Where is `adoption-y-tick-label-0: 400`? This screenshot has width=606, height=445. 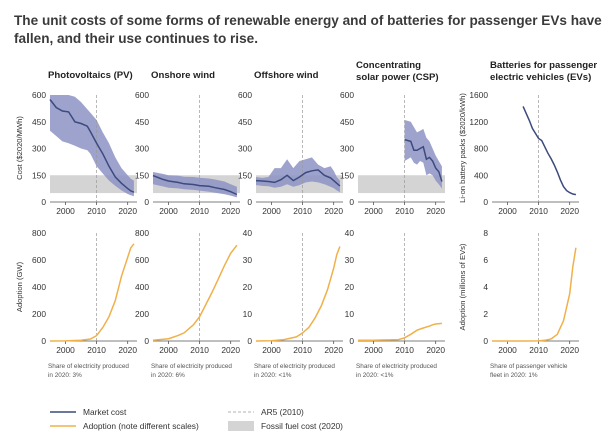
adoption-y-tick-label-0: 400 is located at coordinates (39, 287).